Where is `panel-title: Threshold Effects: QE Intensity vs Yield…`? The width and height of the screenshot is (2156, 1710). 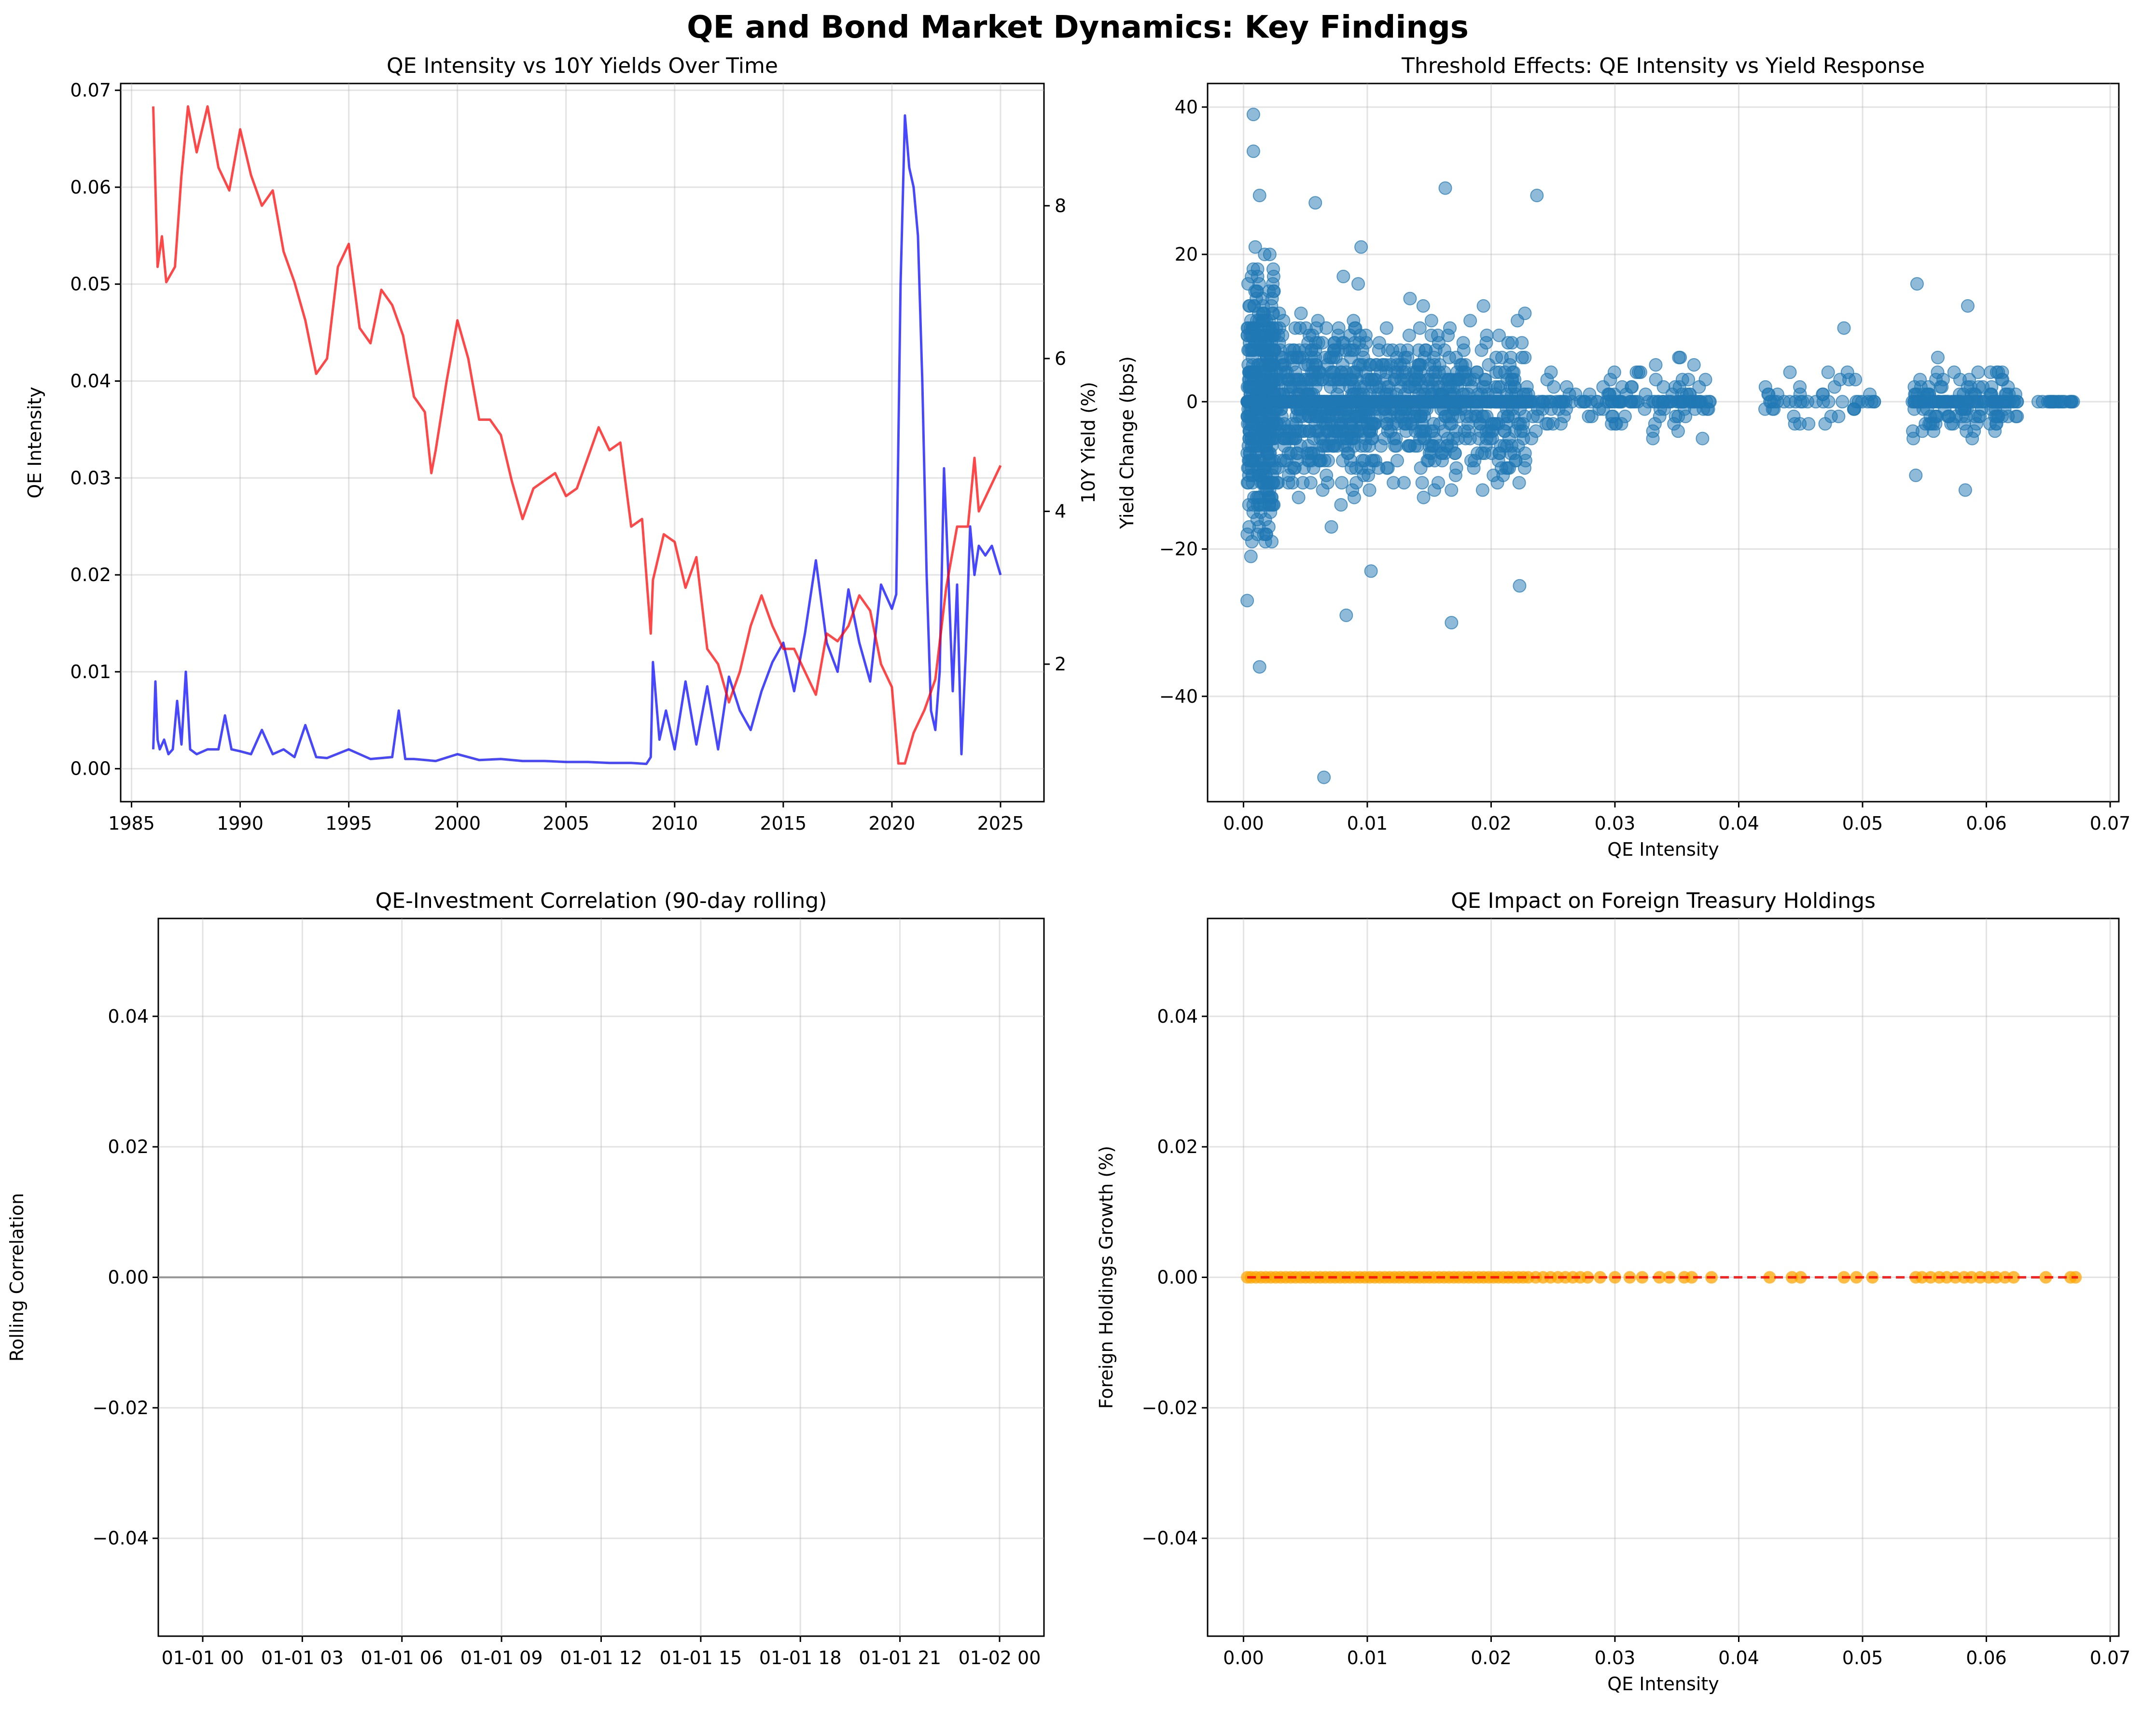
panel-title: Threshold Effects: QE Intensity vs Yield… is located at coordinates (1663, 66).